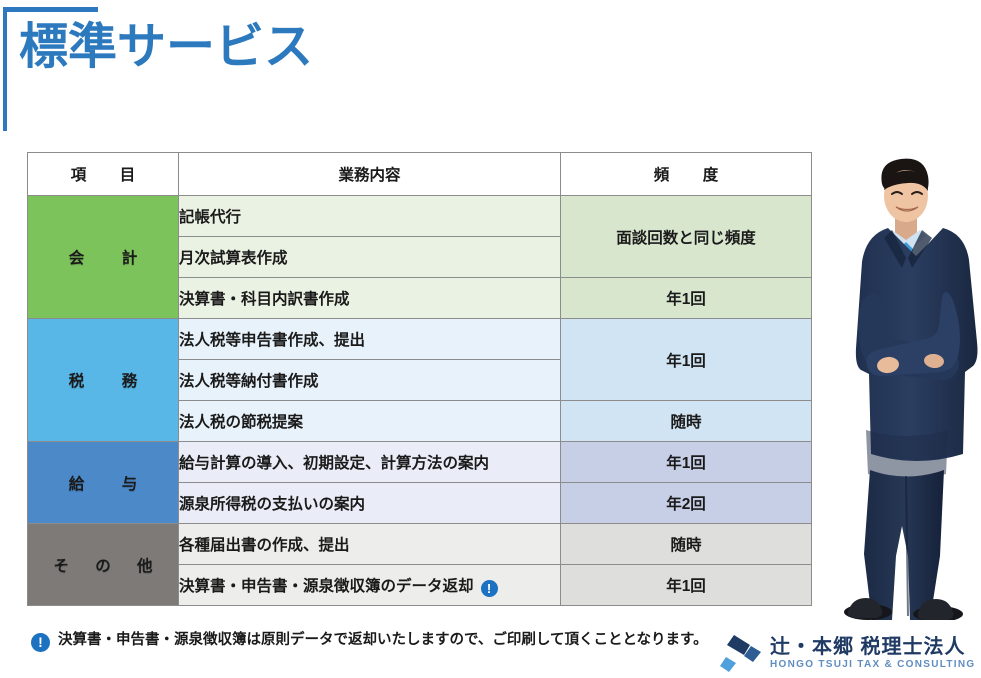 Image resolution: width=981 pixels, height=678 pixels. I want to click on task-cell: 決算書・科目内訳書作成, so click(369, 298).